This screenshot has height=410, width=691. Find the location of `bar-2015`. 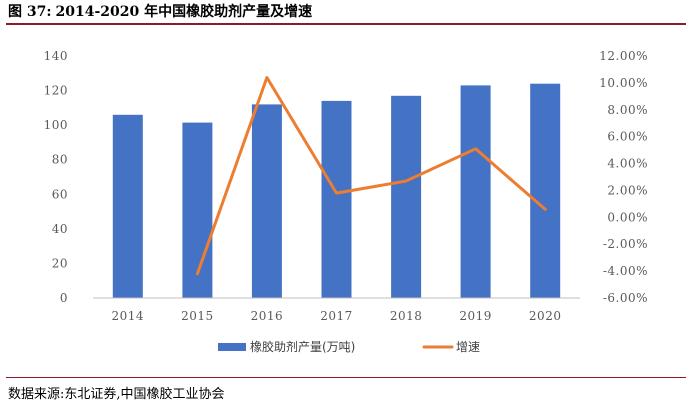

bar-2015 is located at coordinates (197, 210).